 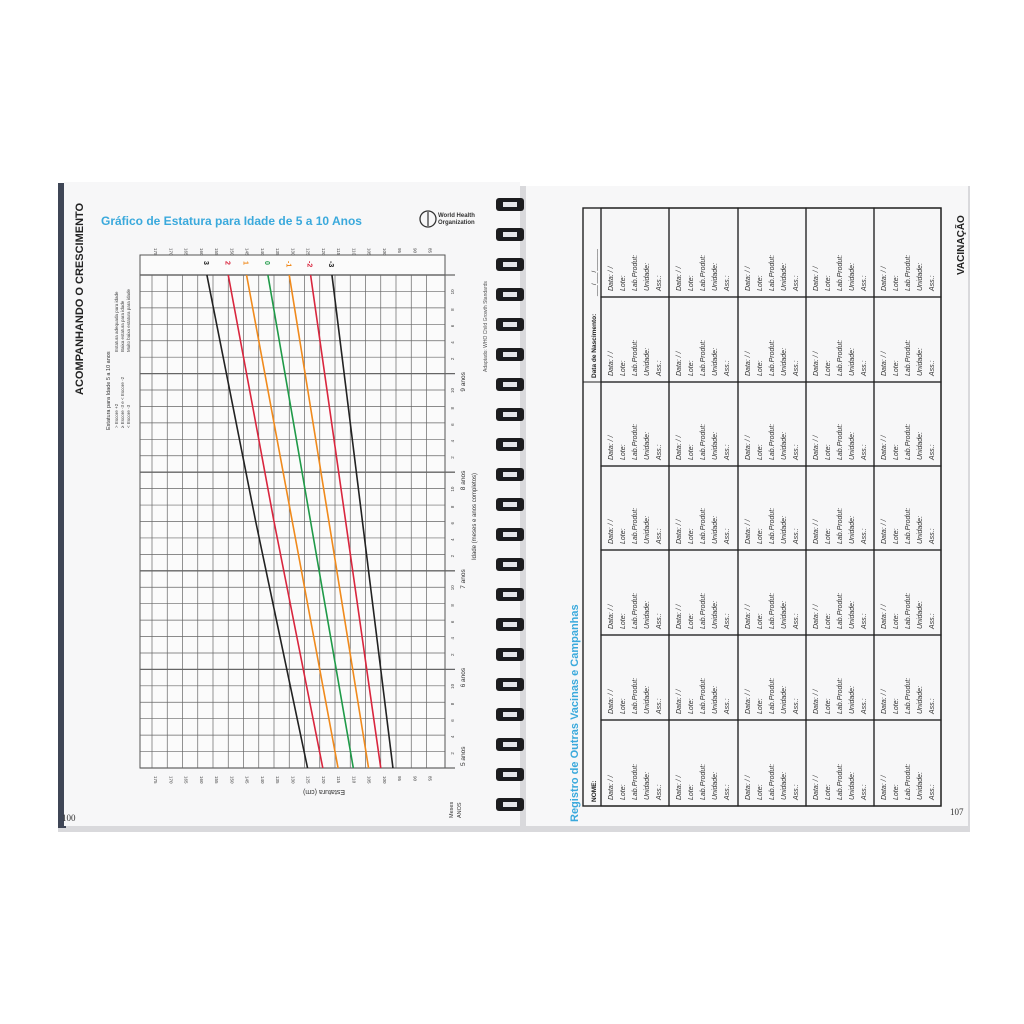 What do you see at coordinates (338, 780) in the screenshot?
I see `y-tick-label-bottom: 115` at bounding box center [338, 780].